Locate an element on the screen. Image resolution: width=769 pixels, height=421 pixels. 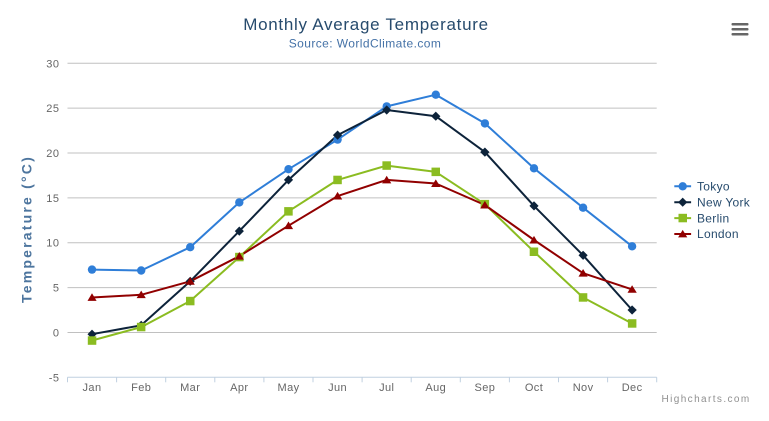
svg-text: Source: WorldClimate.com is located at coordinates (365, 43).